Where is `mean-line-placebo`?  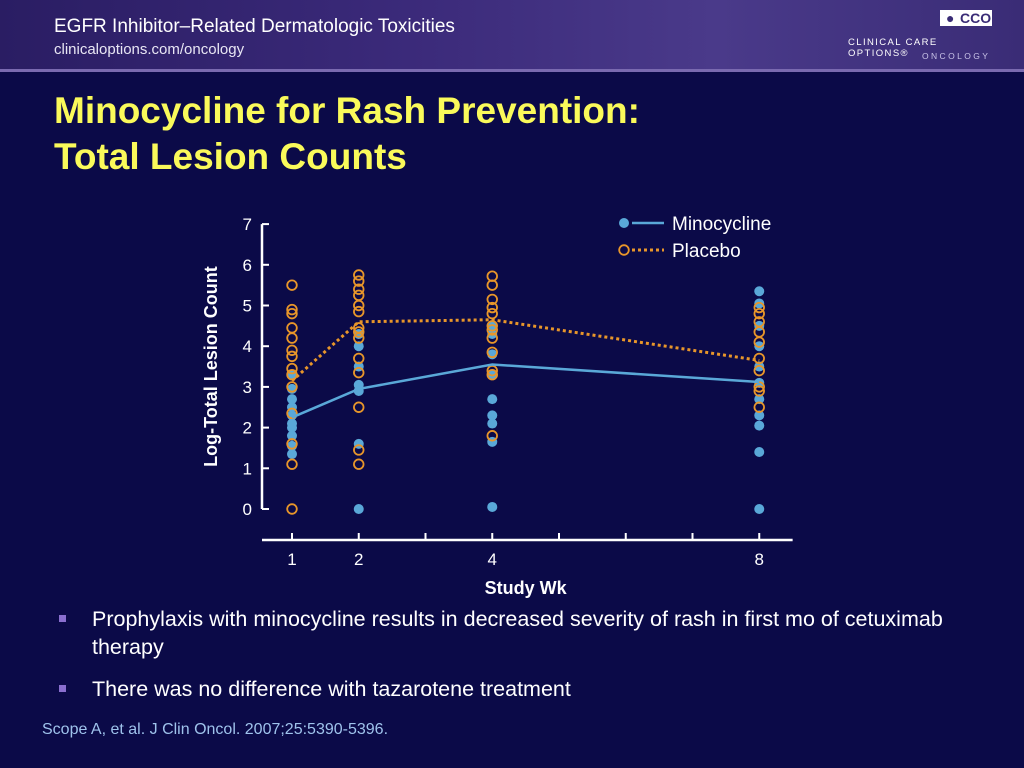
mean-line-placebo is located at coordinates (525, 350).